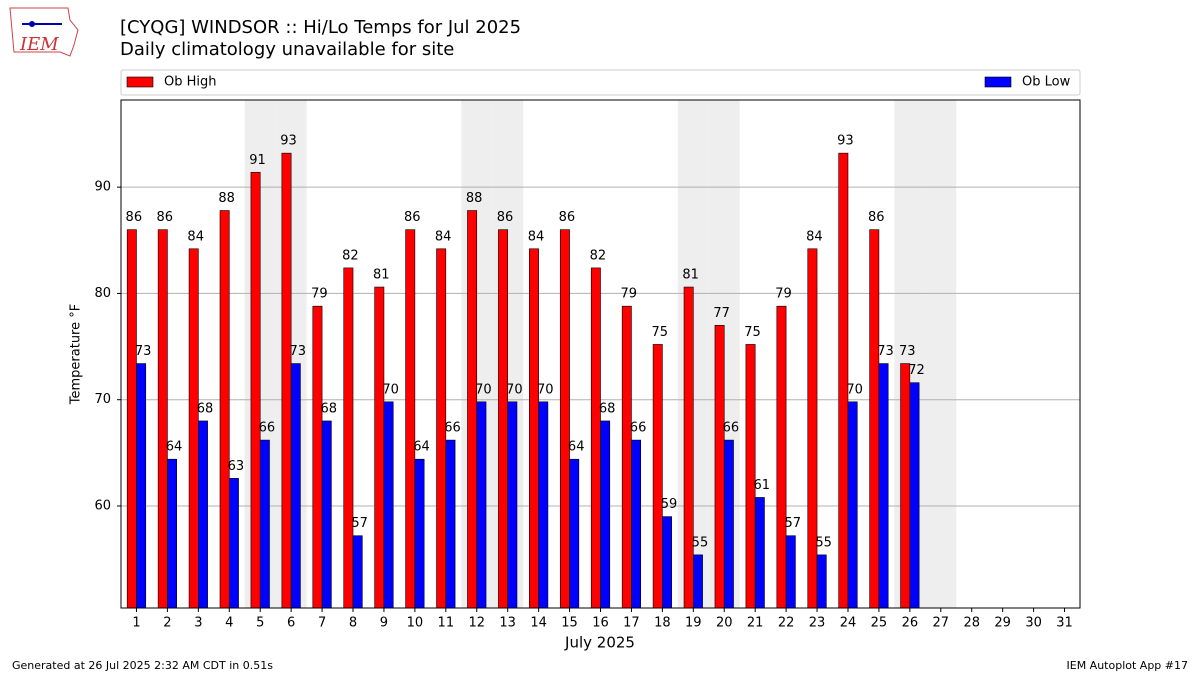 The height and width of the screenshot is (675, 1200). Describe the element at coordinates (598, 255) in the screenshot. I see `value-label: 82` at that location.